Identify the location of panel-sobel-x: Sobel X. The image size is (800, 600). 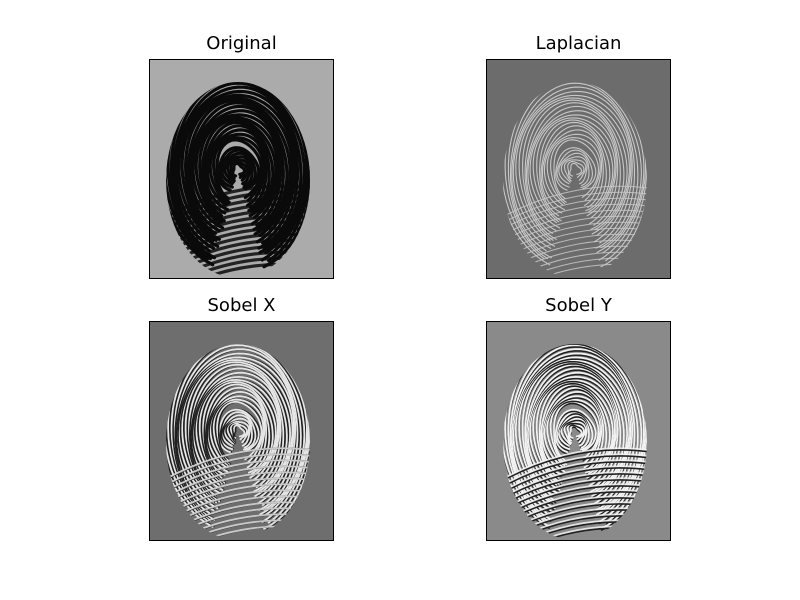
(241, 418).